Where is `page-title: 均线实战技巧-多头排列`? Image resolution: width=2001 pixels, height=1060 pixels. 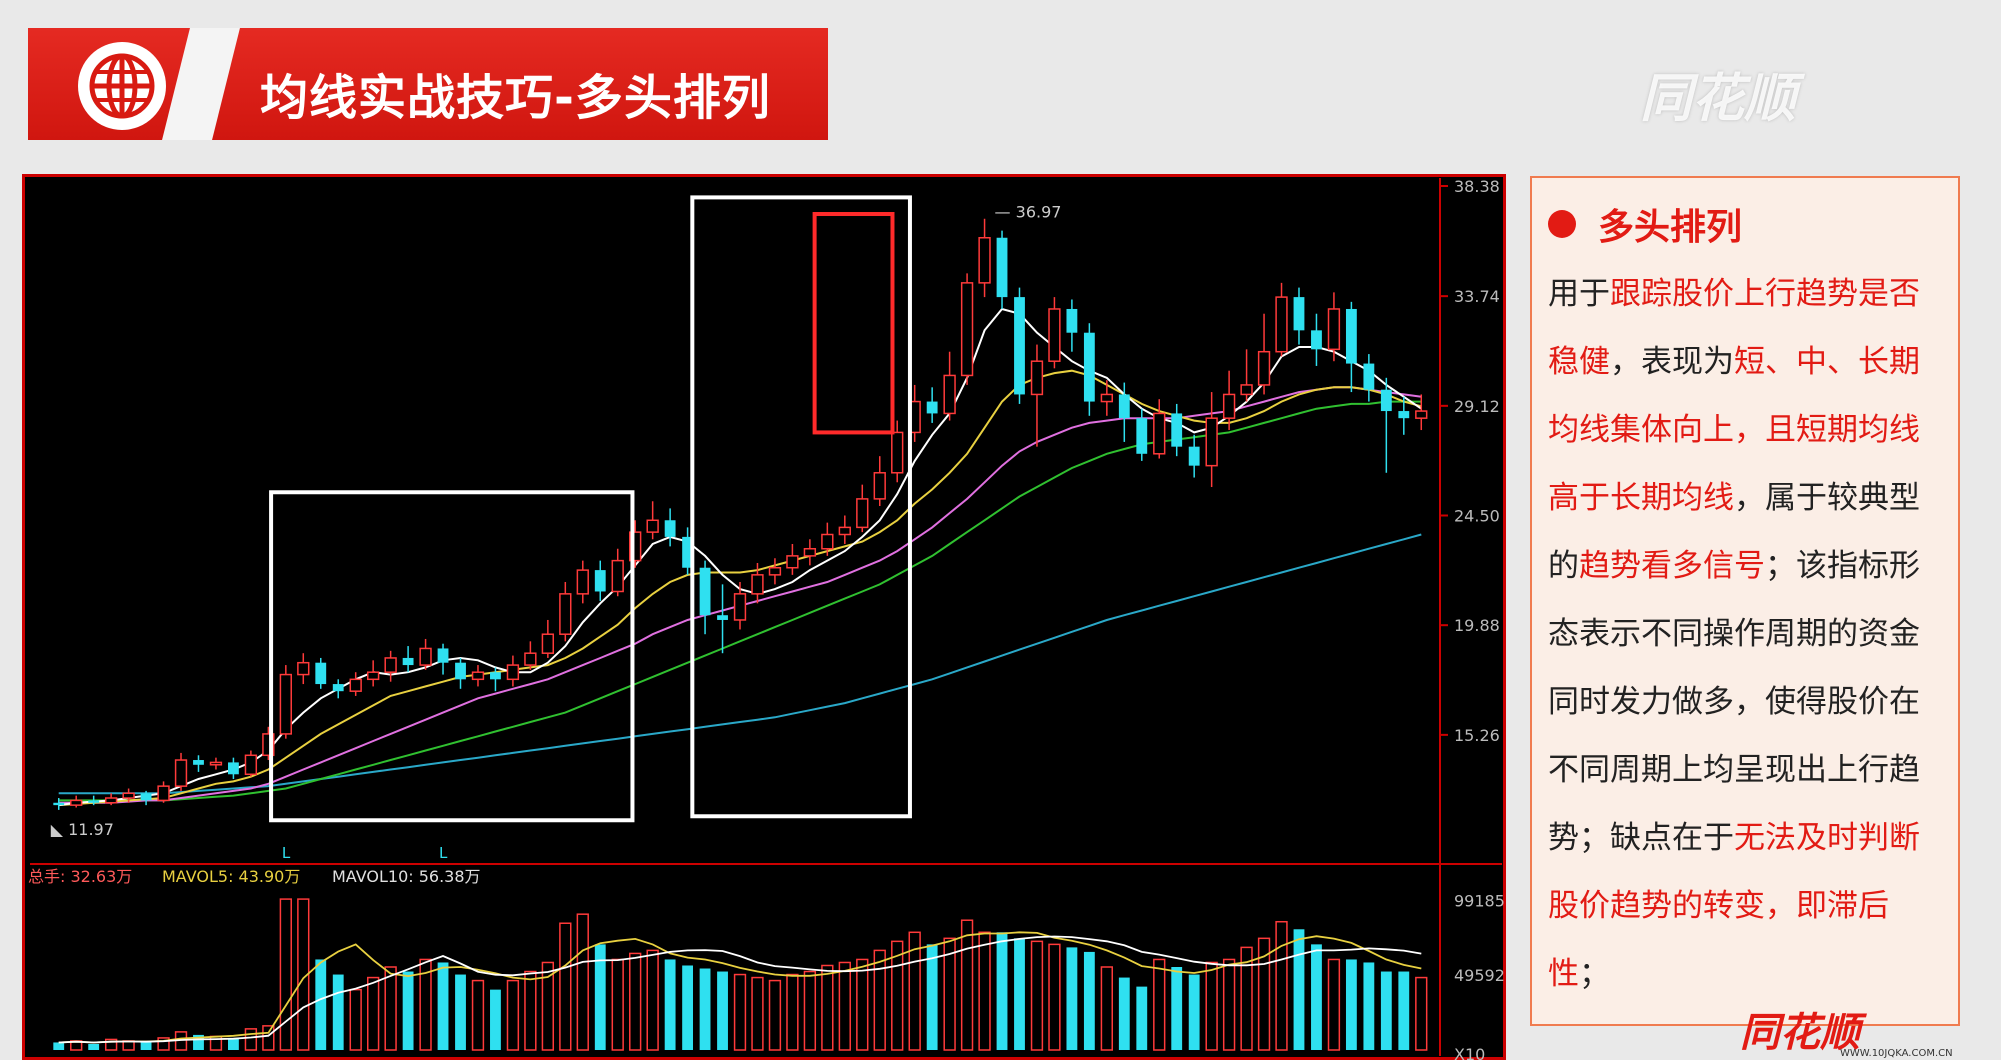 page-title: 均线实战技巧-多头排列 is located at coordinates (515, 98).